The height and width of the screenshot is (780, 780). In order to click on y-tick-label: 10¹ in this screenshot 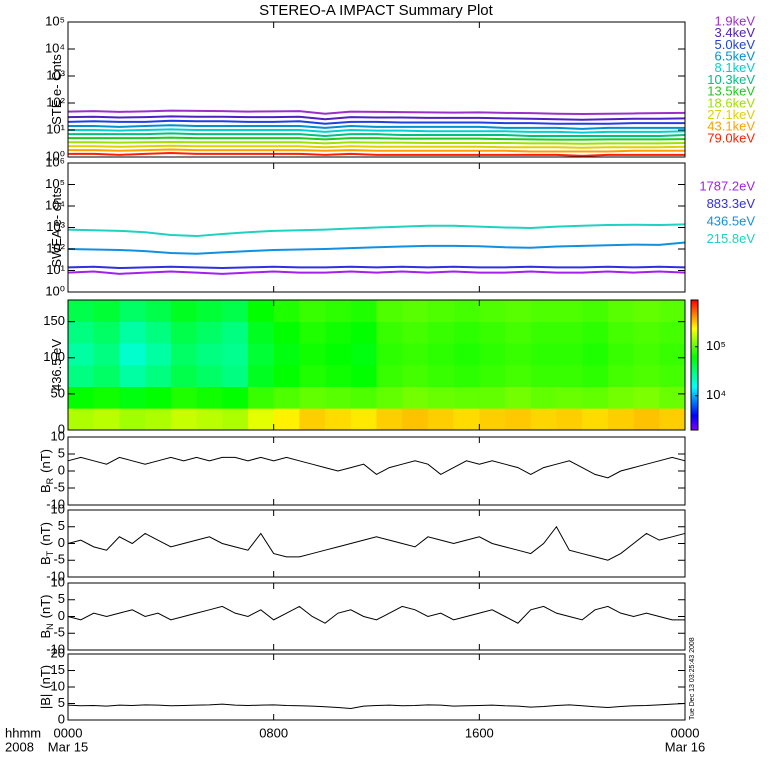, I will do `click(55, 269)`.